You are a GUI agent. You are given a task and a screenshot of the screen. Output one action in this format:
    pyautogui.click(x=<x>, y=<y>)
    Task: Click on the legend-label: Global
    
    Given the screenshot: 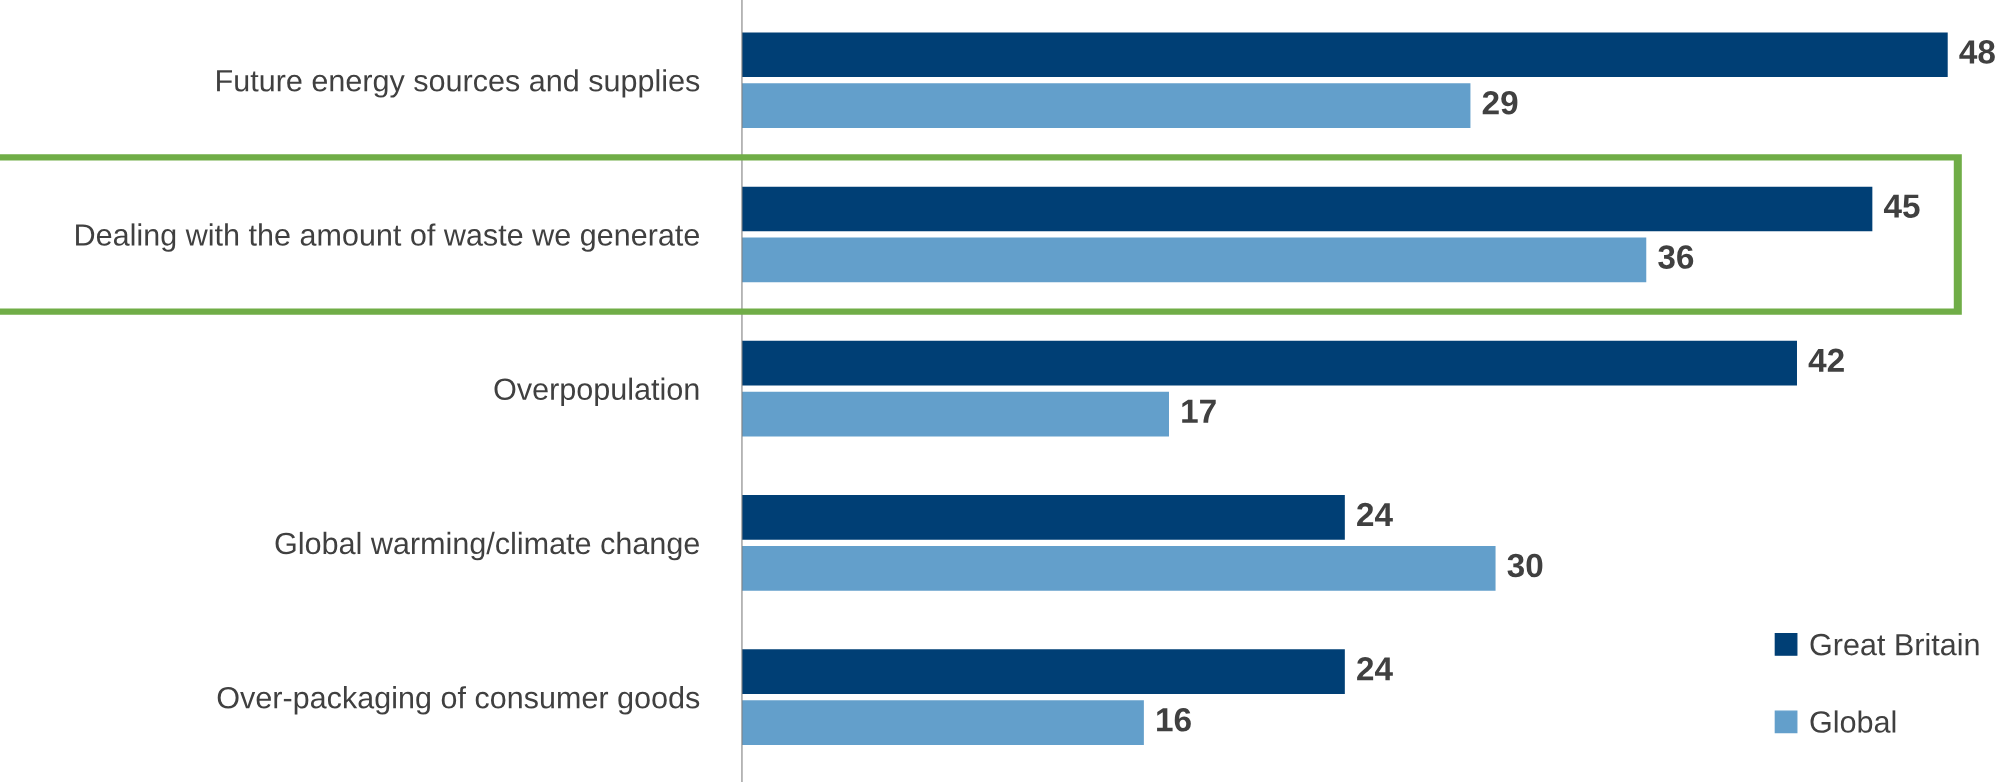 What is the action you would take?
    pyautogui.click(x=1853, y=721)
    